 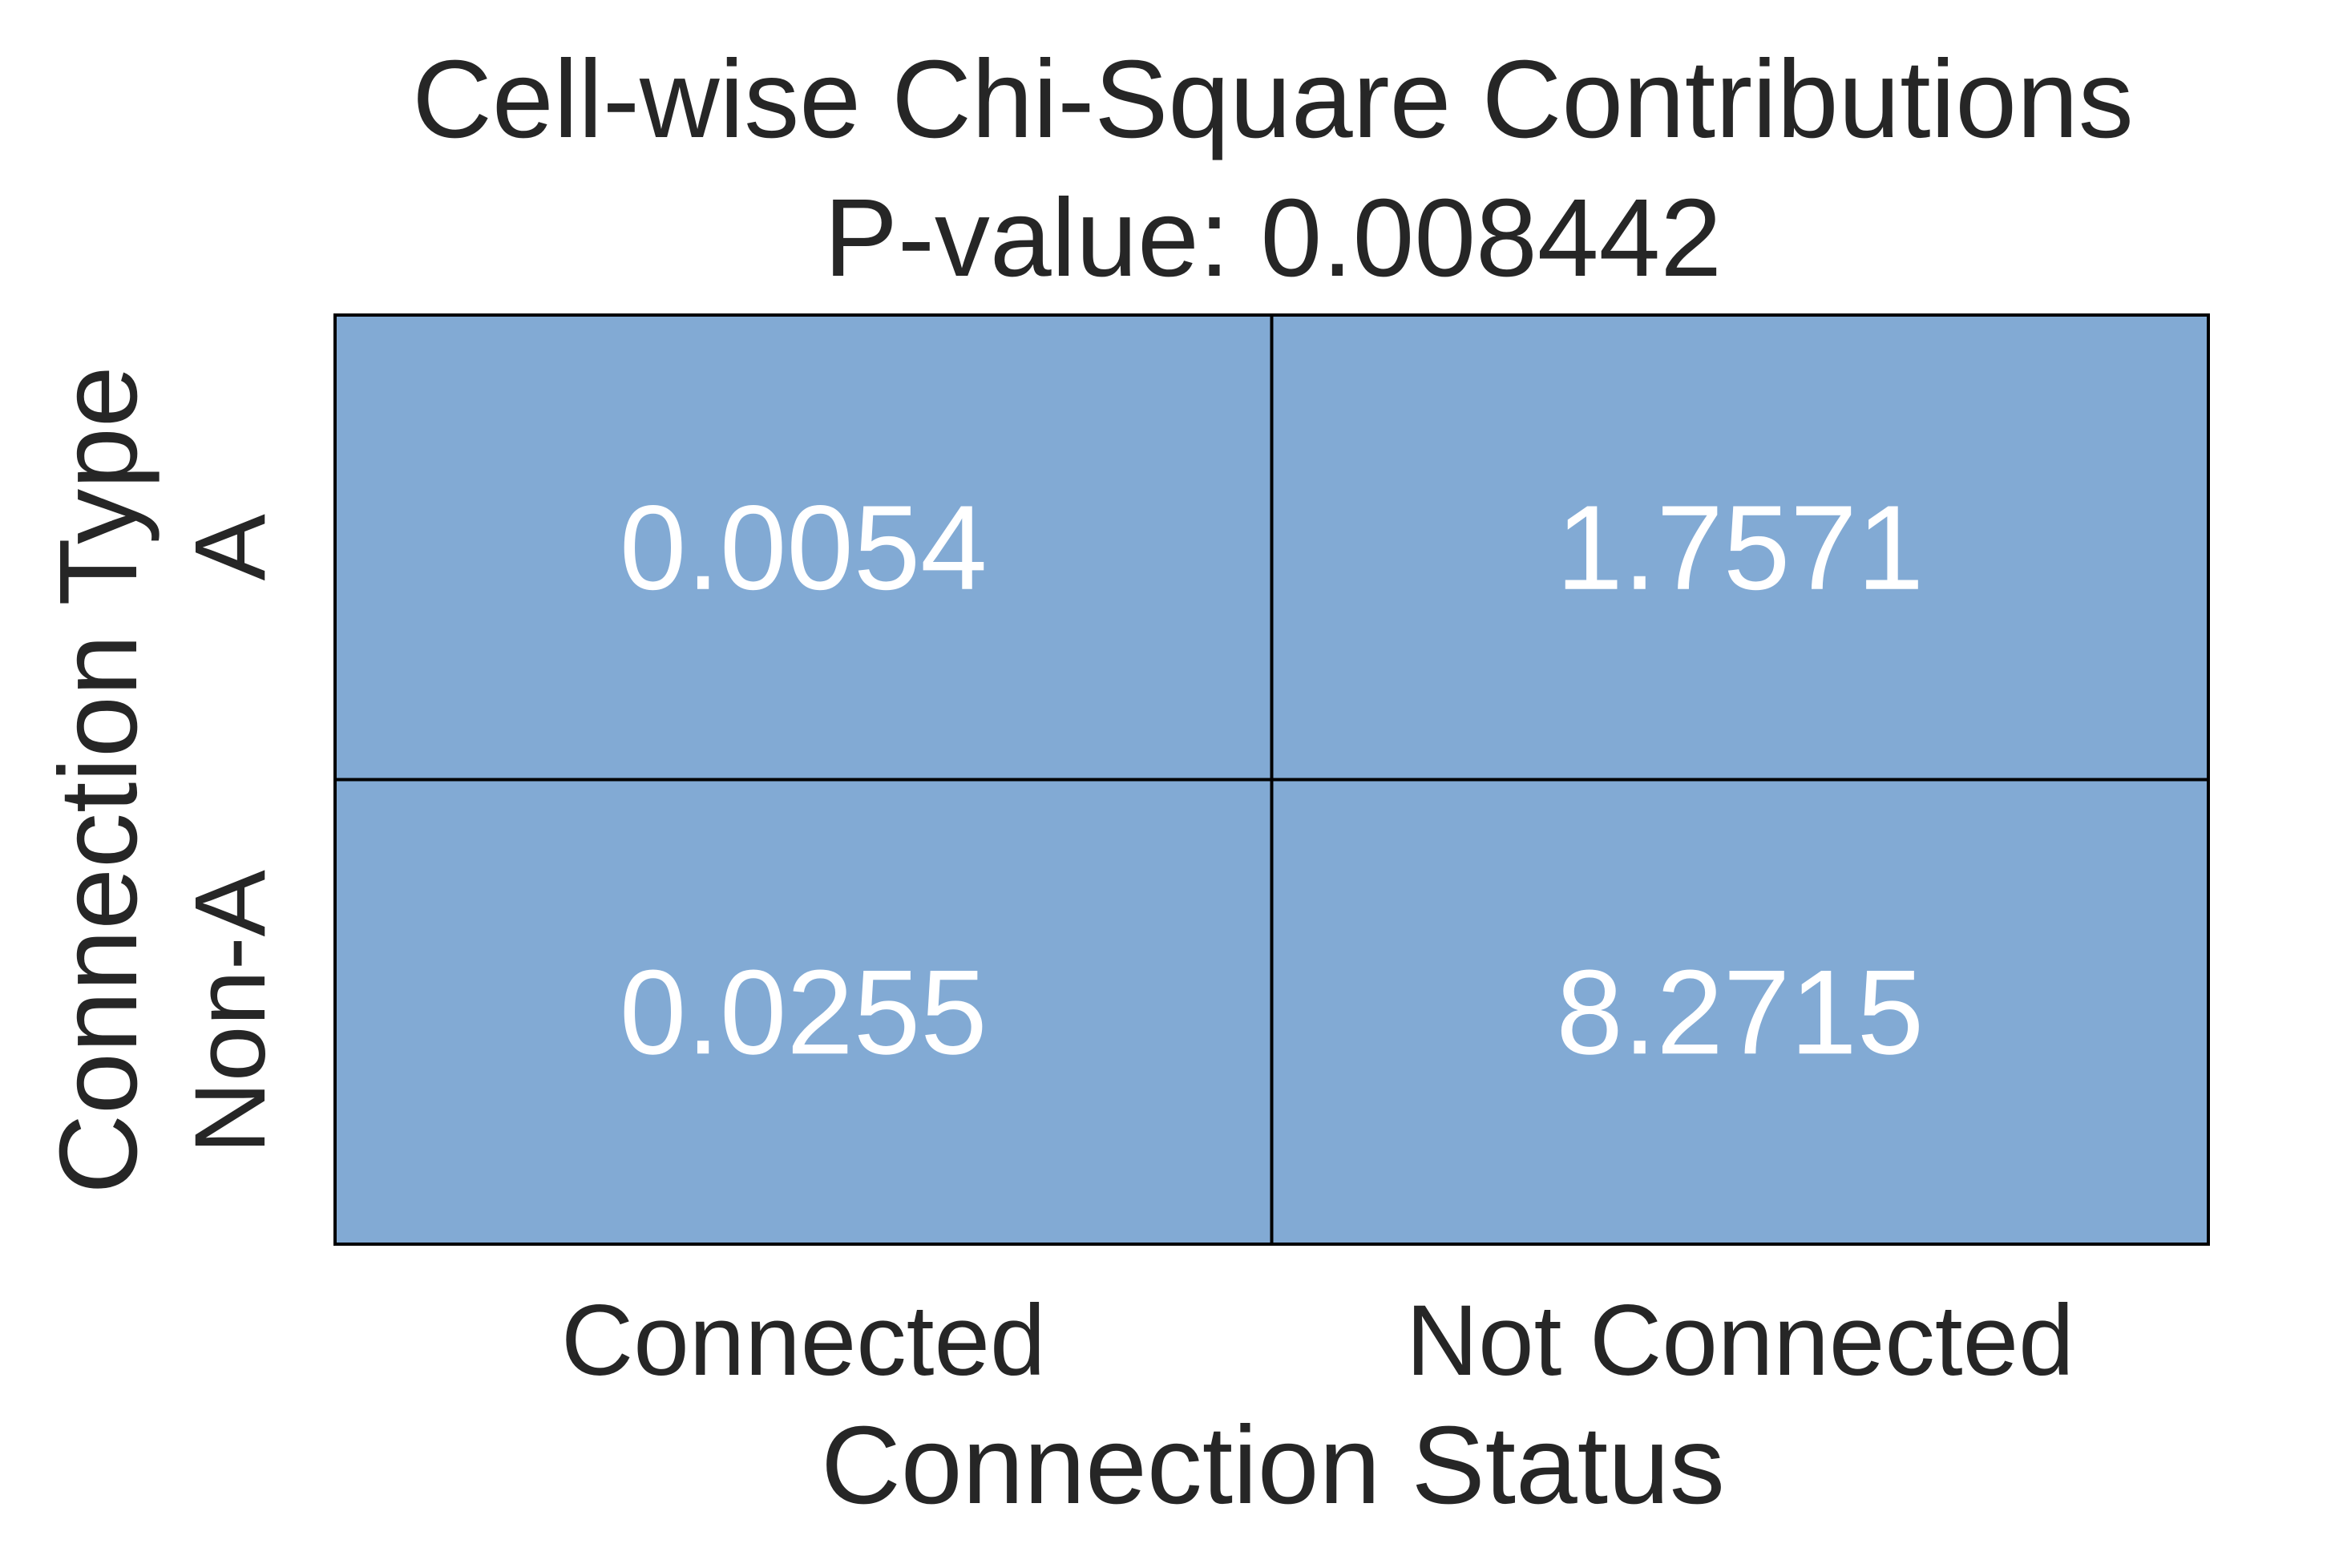 What do you see at coordinates (98, 780) in the screenshot?
I see `y-axis-label: Connection Type` at bounding box center [98, 780].